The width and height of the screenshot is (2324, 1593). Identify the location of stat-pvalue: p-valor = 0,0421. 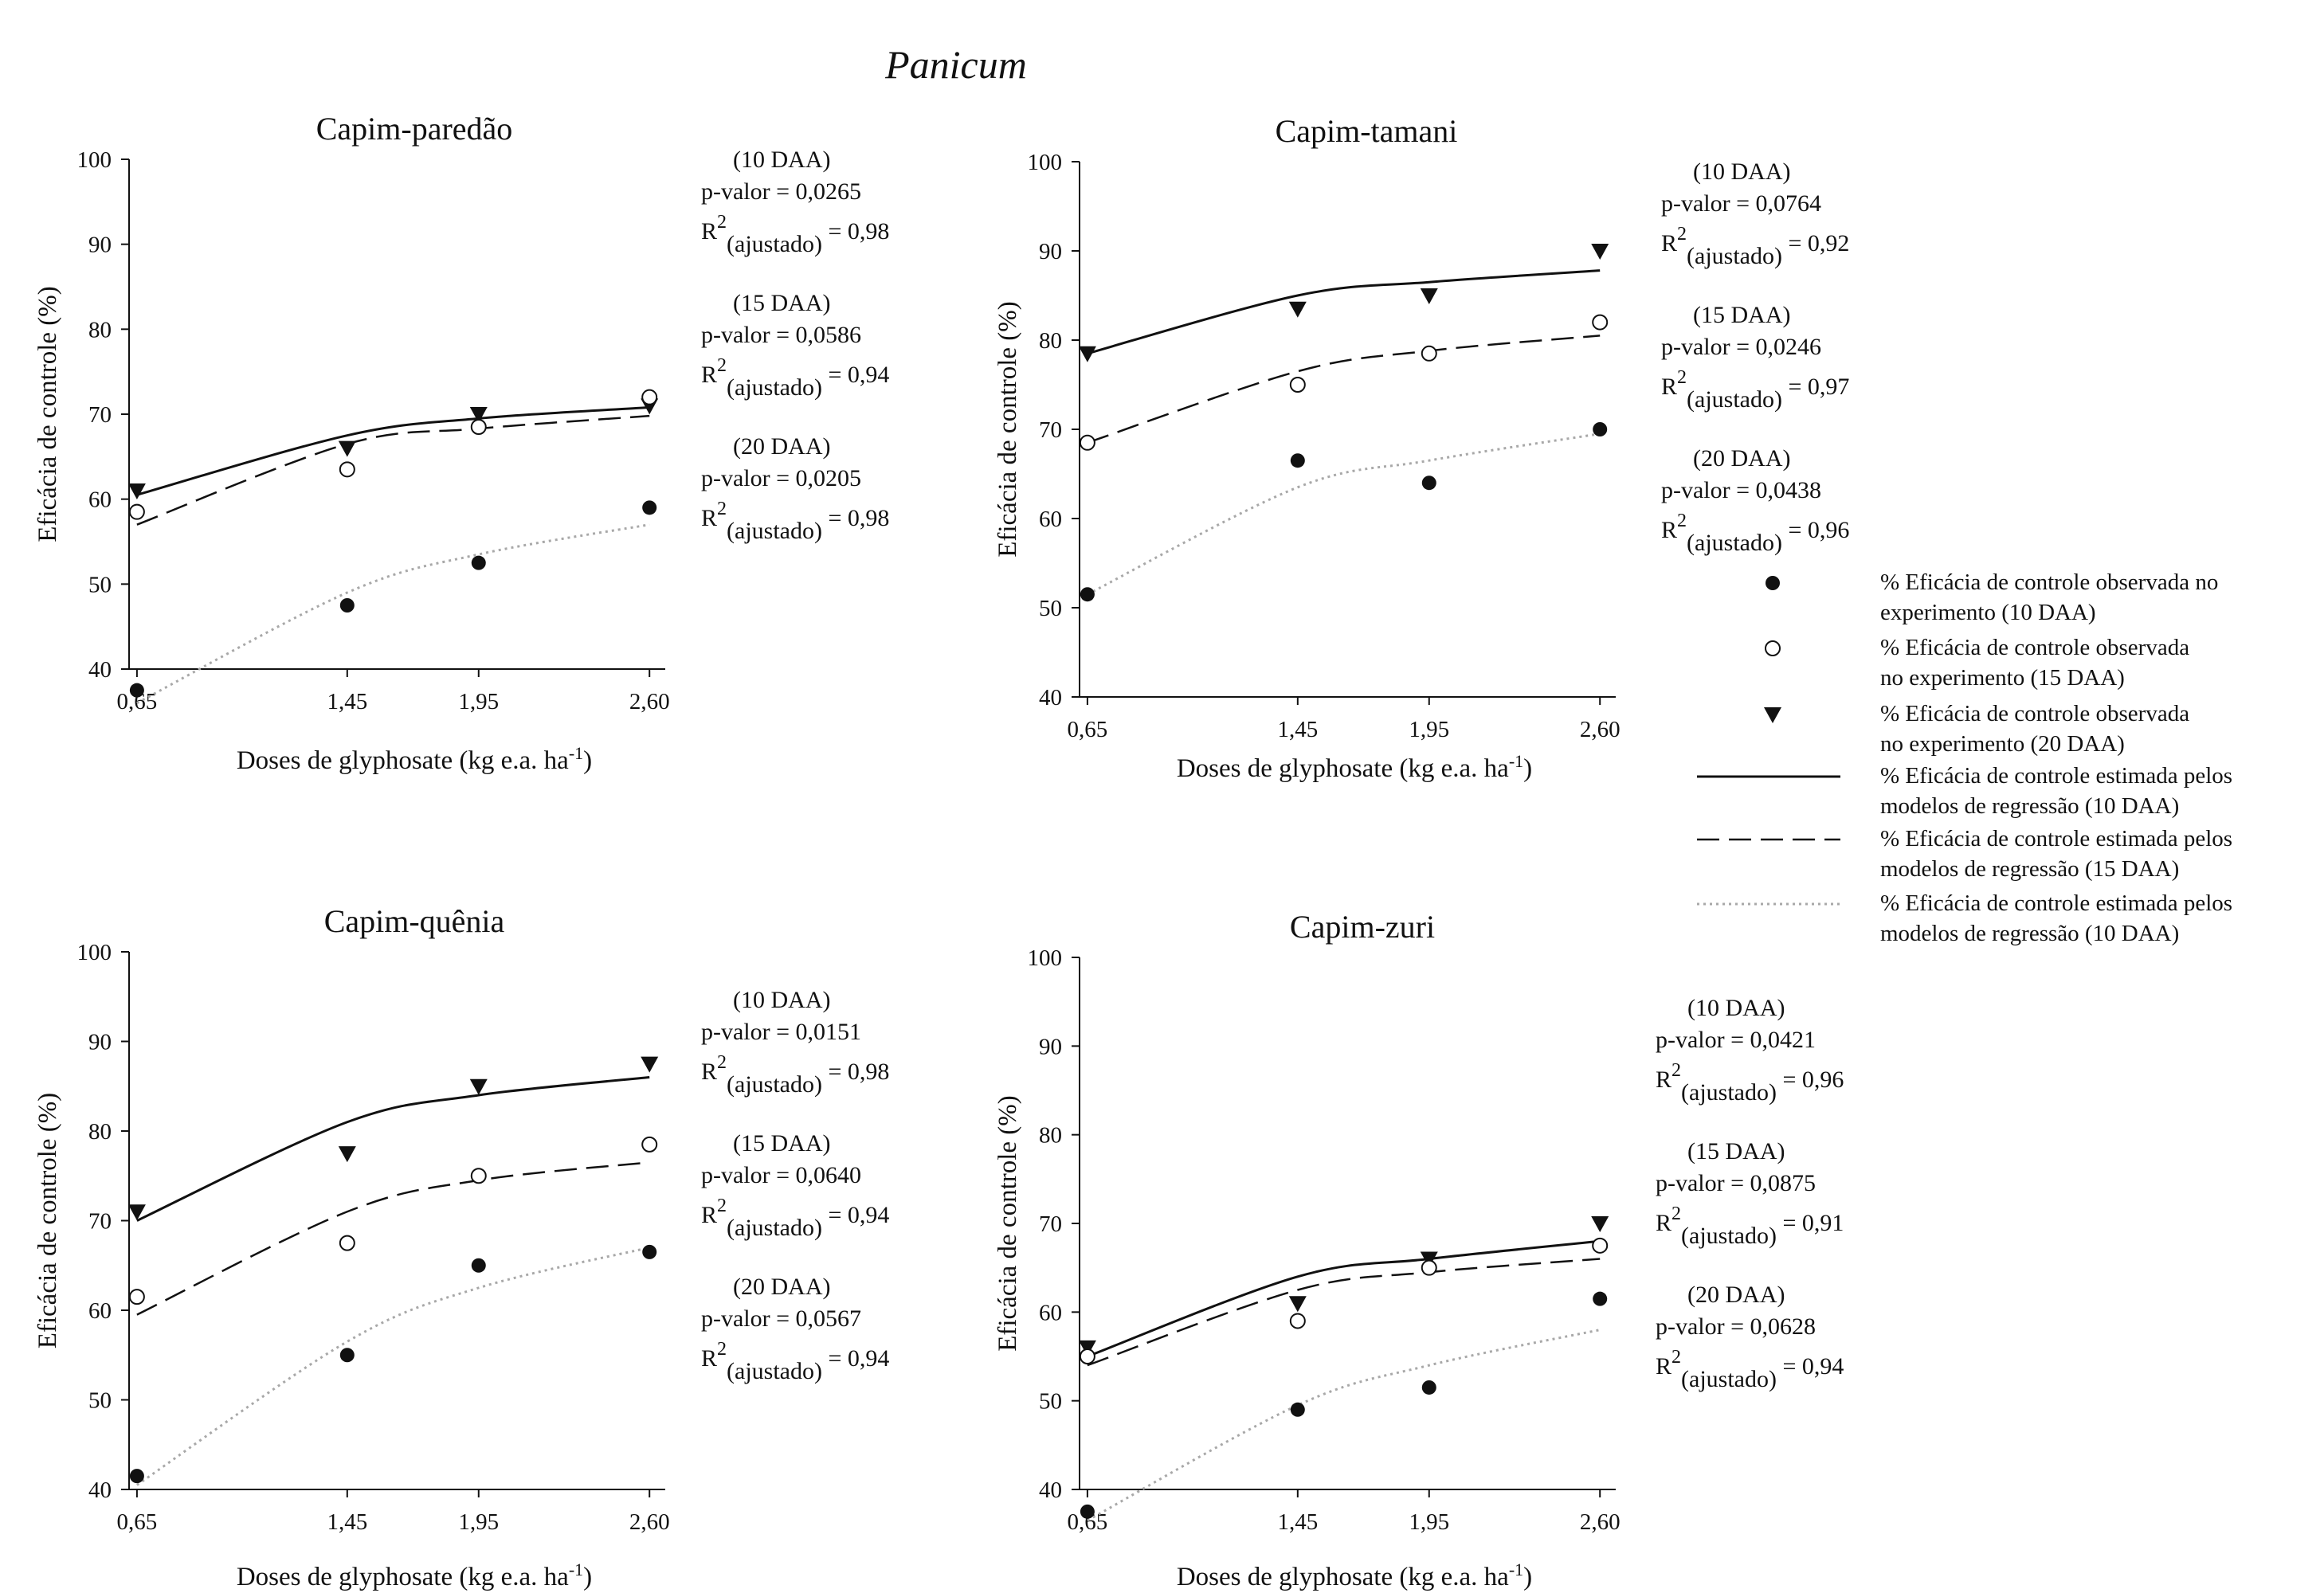
(1736, 1040).